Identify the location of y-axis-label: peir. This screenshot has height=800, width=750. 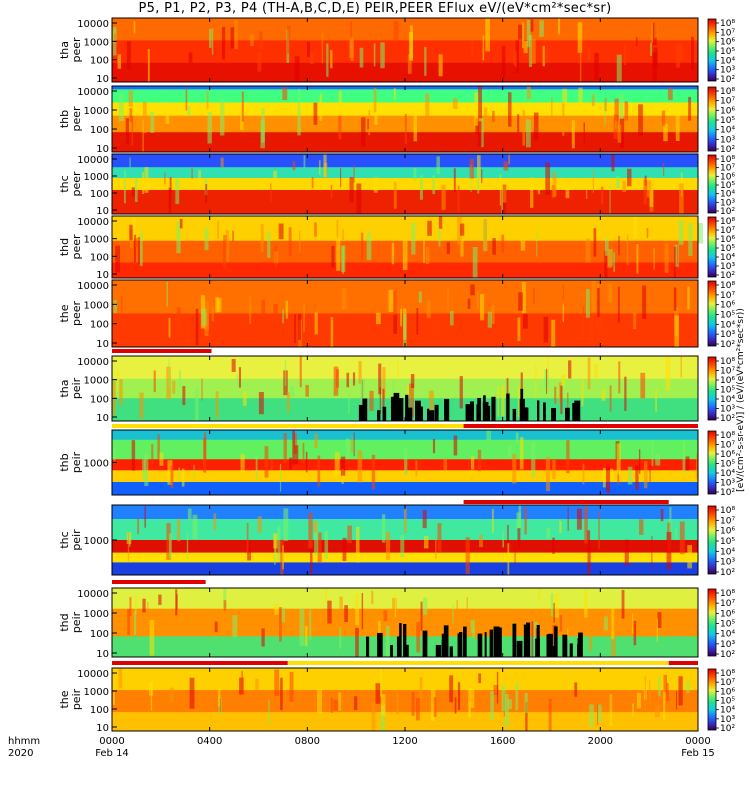
(76, 462).